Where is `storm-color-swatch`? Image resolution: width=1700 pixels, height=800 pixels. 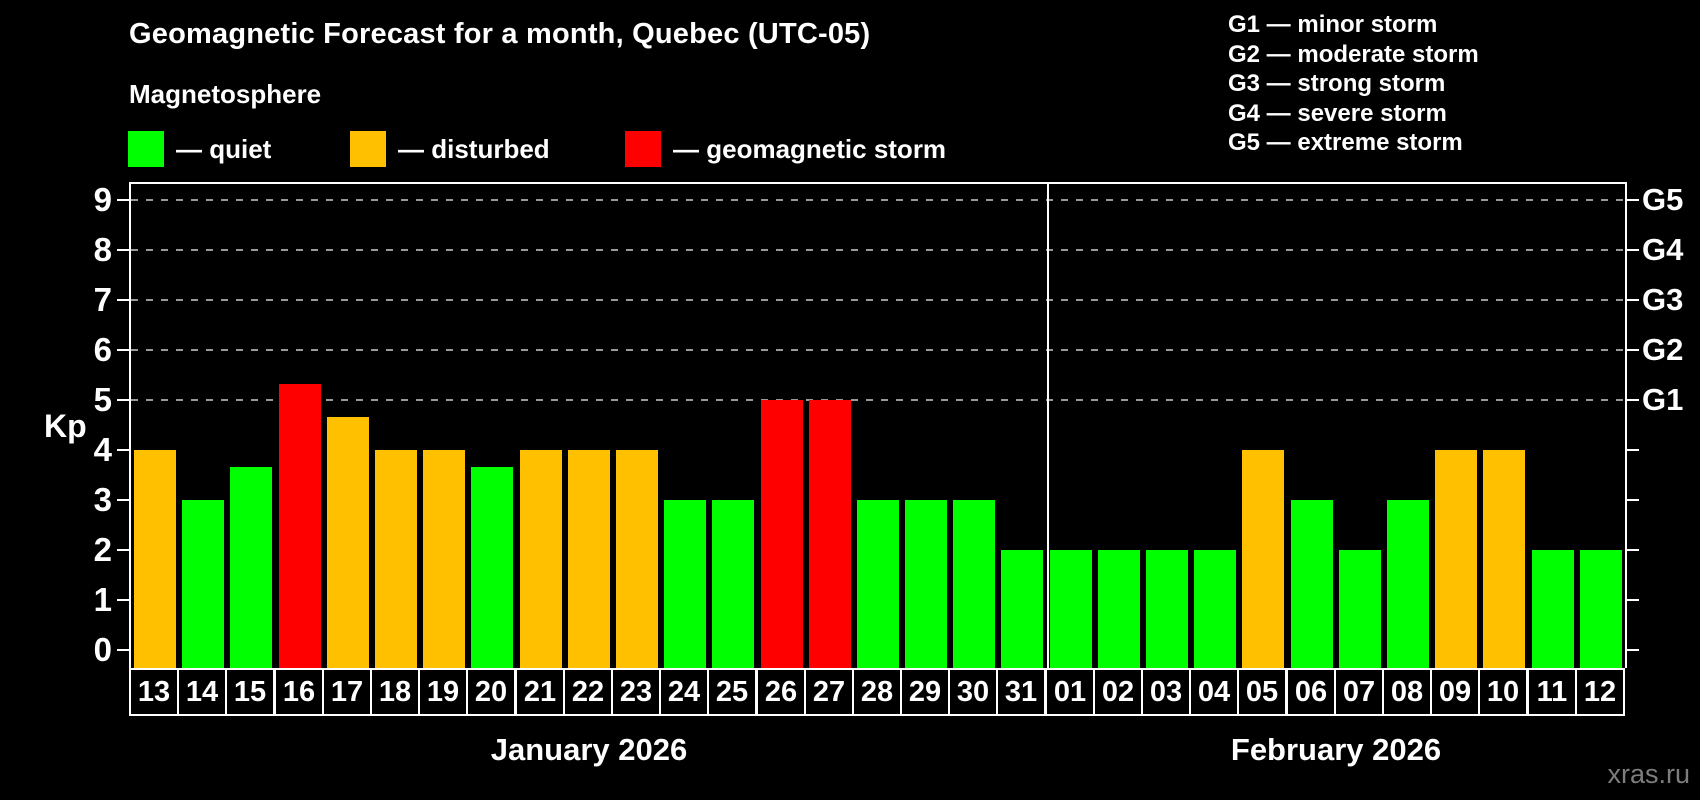 storm-color-swatch is located at coordinates (643, 149).